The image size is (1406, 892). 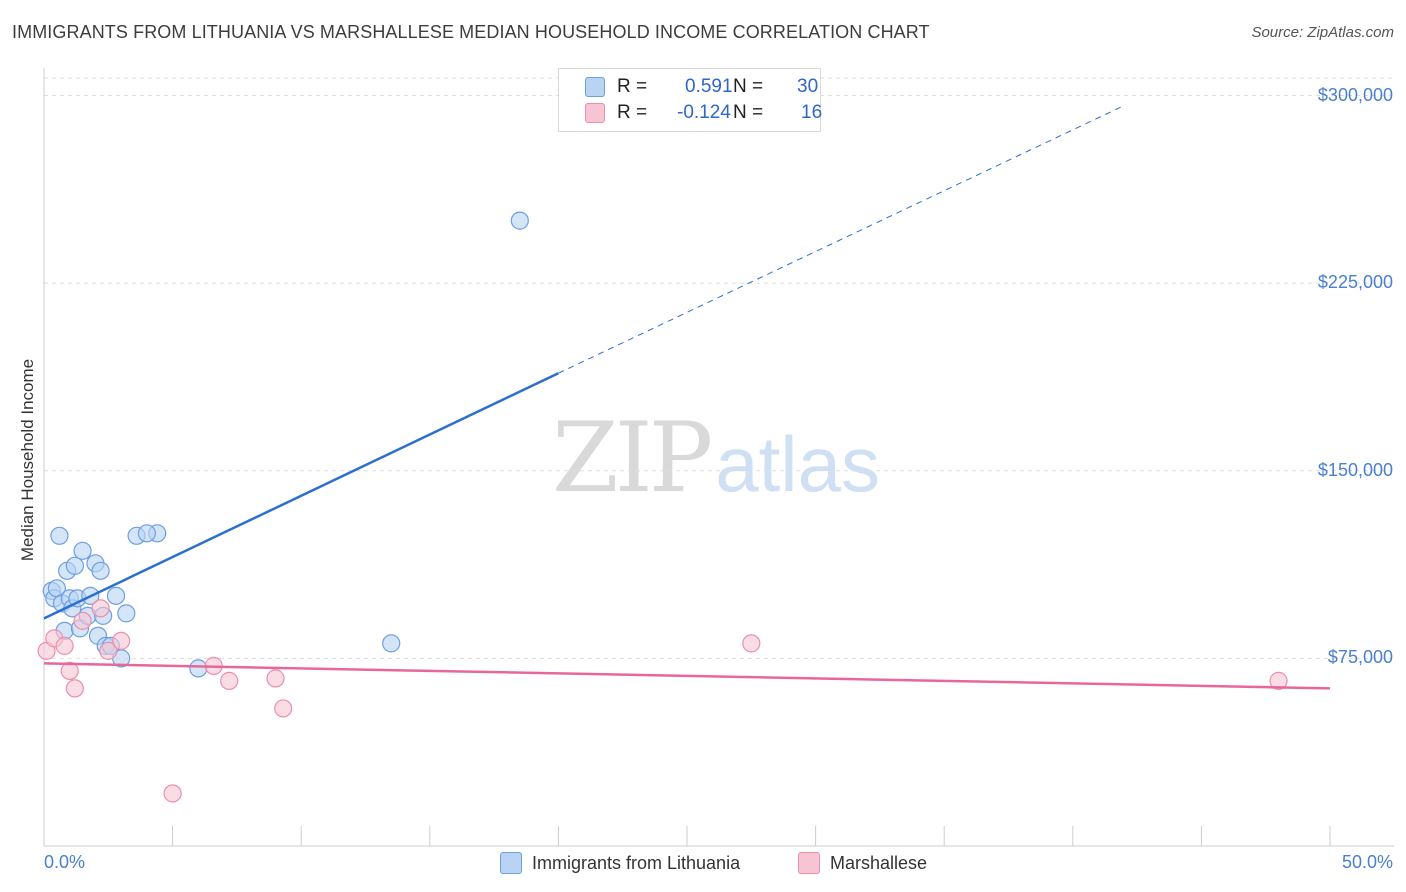 I want to click on bottom-swatch-blue, so click(x=511, y=863).